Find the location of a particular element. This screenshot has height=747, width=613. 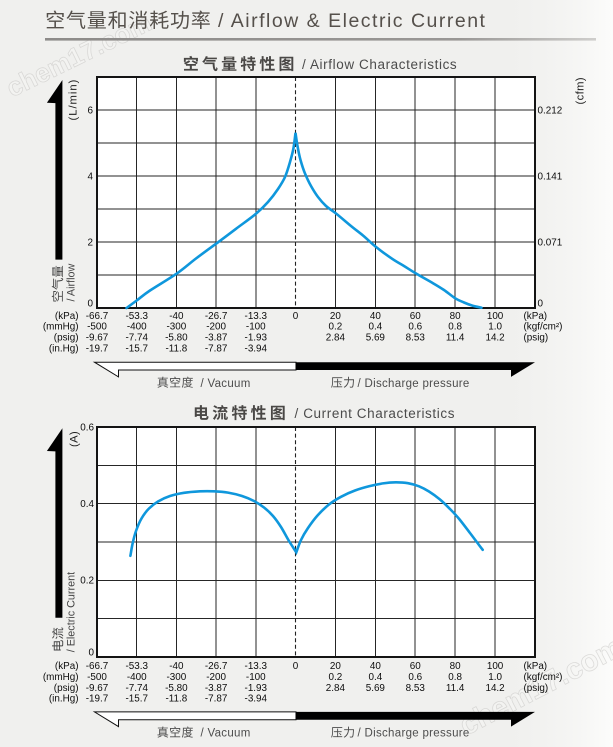

svg-text: / Vacuum is located at coordinates (226, 734).